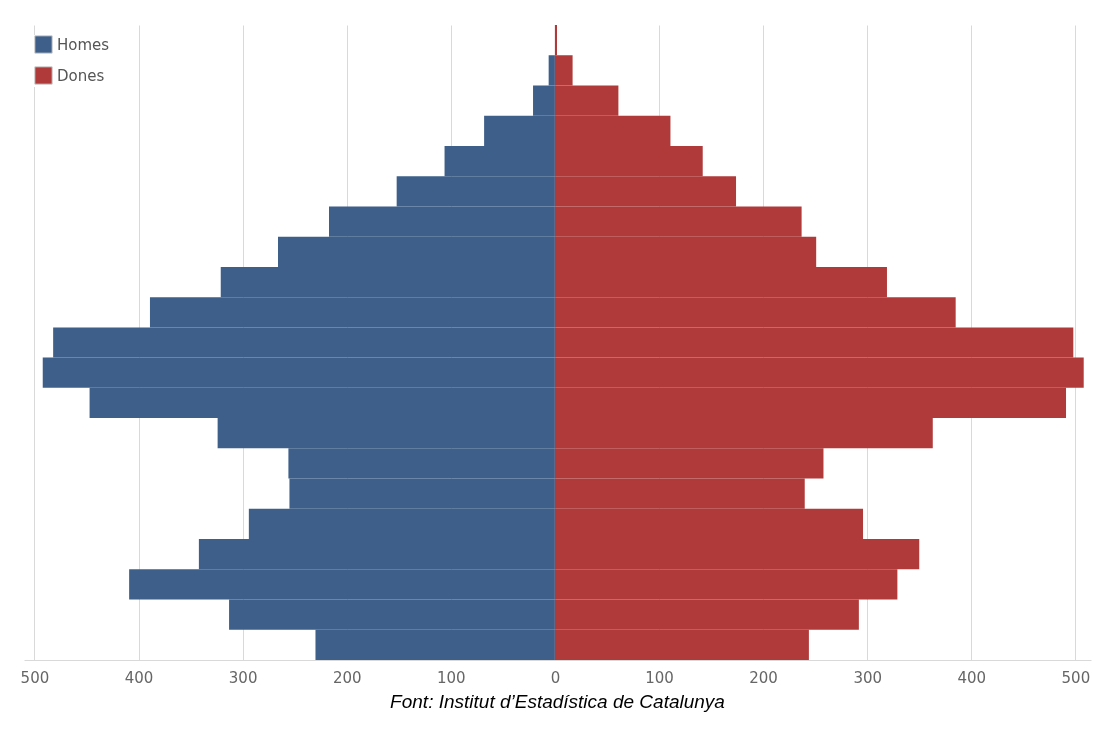 The width and height of the screenshot is (1095, 740). Describe the element at coordinates (83, 44) in the screenshot. I see `legend-label: Homes` at that location.